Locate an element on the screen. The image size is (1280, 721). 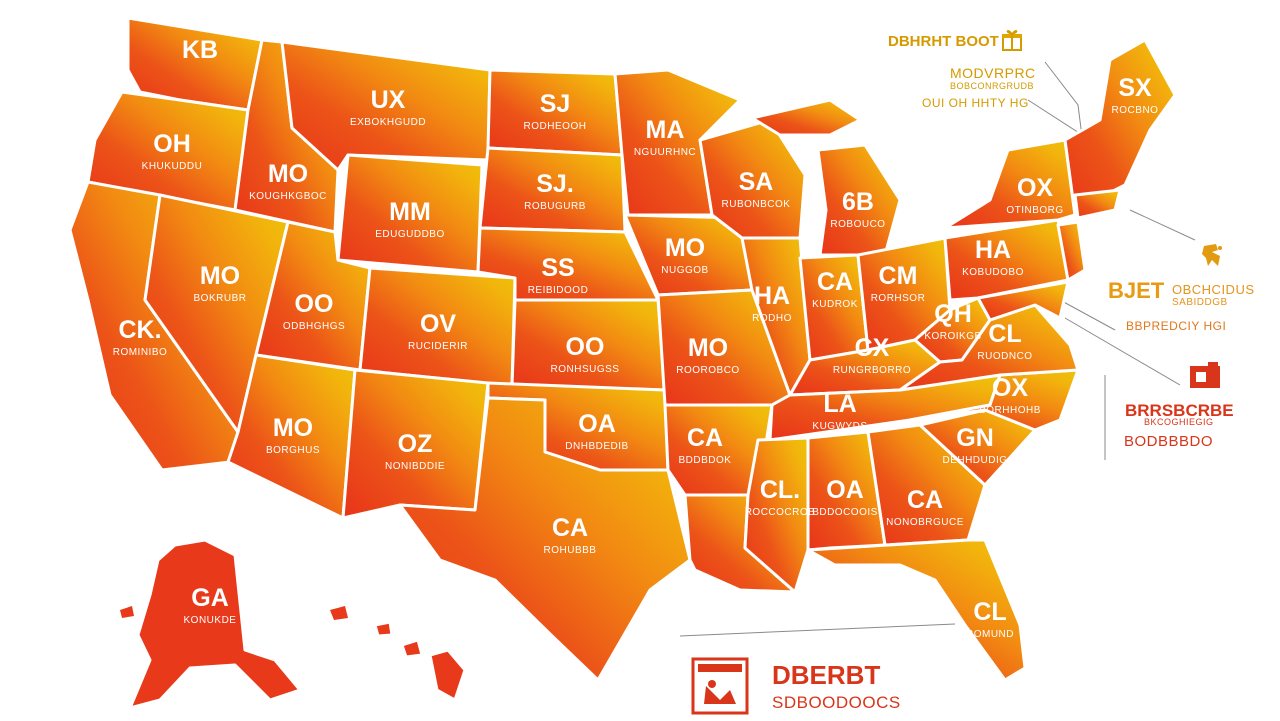
state-label-colorado: OV is located at coordinates (438, 324).